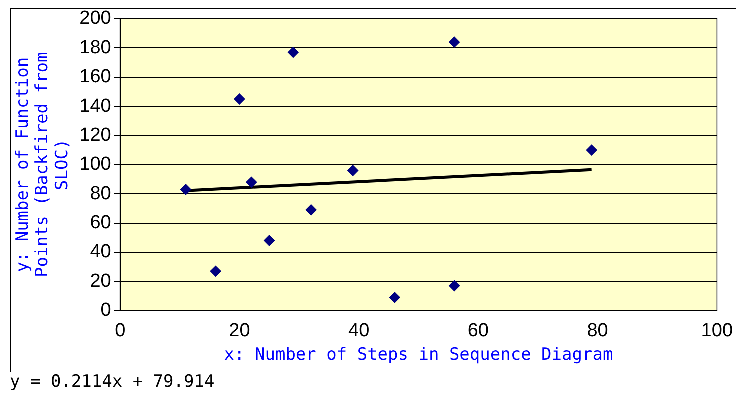 This screenshot has height=401, width=736. What do you see at coordinates (96, 47) in the screenshot?
I see `y-tick-label: 180` at bounding box center [96, 47].